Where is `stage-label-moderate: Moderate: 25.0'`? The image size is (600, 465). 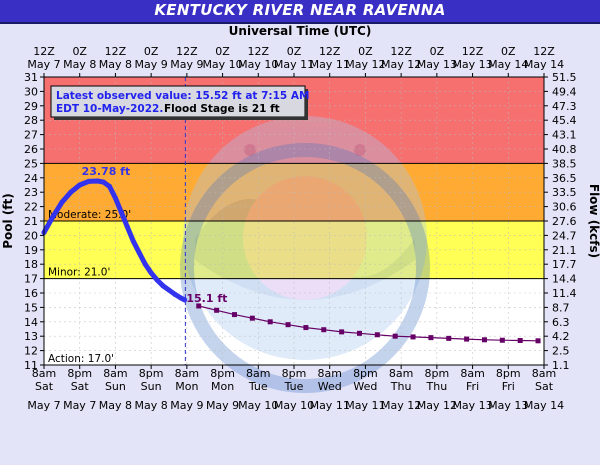
stage-label-moderate: Moderate: 25.0' is located at coordinates (89, 215).